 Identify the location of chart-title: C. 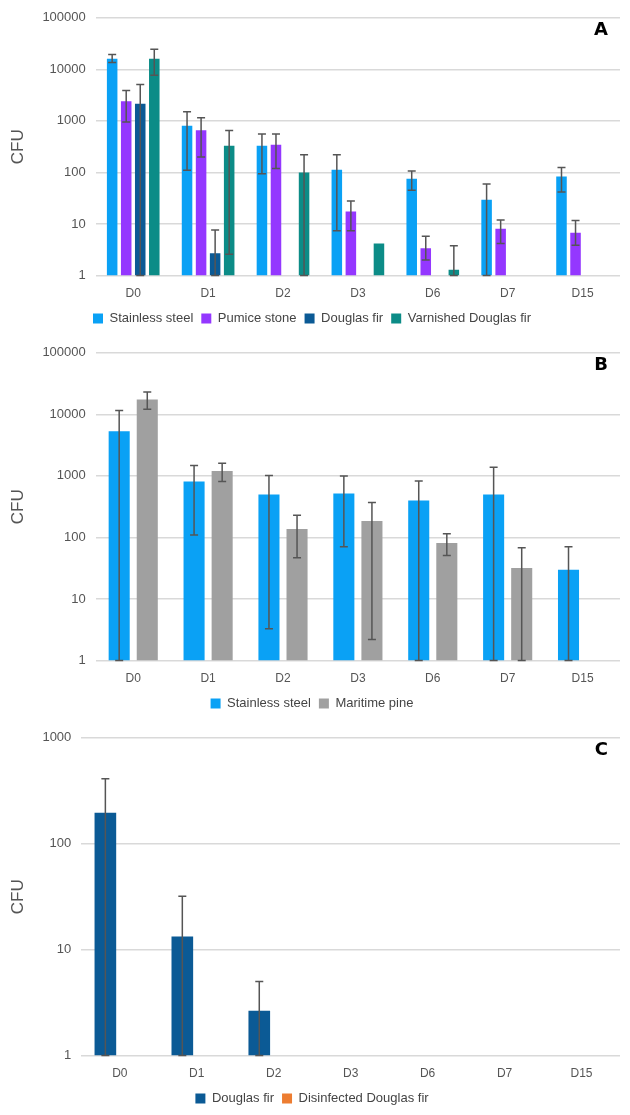
(601, 749).